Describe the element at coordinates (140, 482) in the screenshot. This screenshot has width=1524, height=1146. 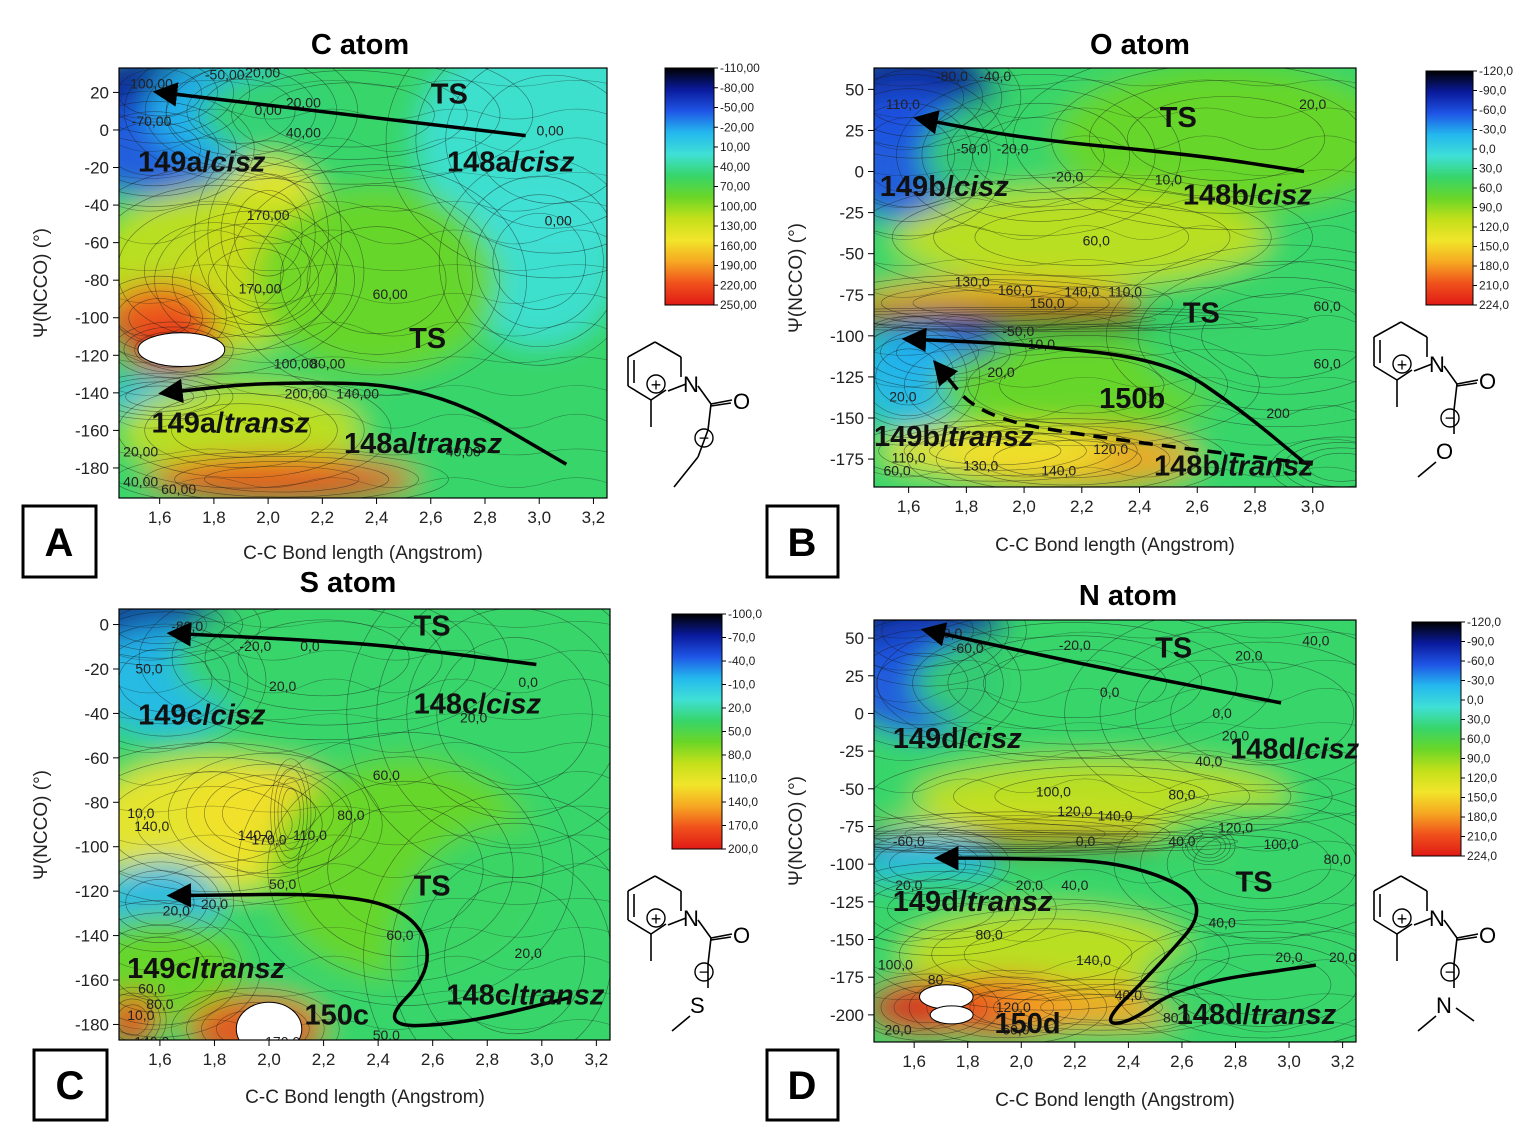
I see `panel-a-contour-label: 40,00` at that location.